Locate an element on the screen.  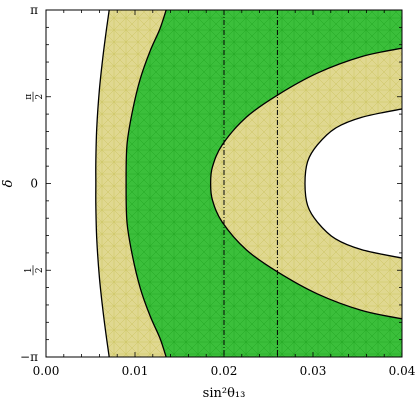
x-tick-label-2: 0.02 is located at coordinates (224, 371).